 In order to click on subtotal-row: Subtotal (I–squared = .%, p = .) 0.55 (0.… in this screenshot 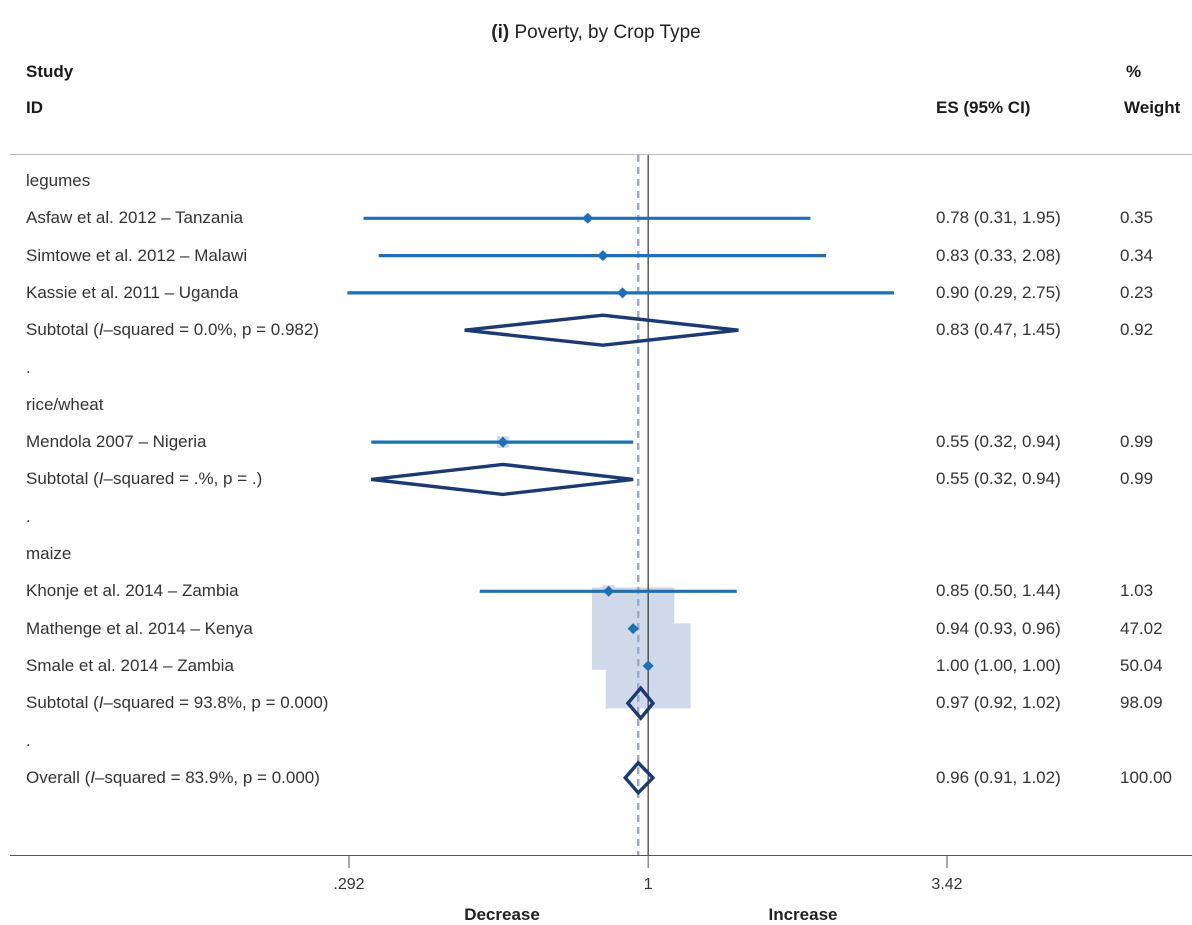, I will do `click(596, 479)`.